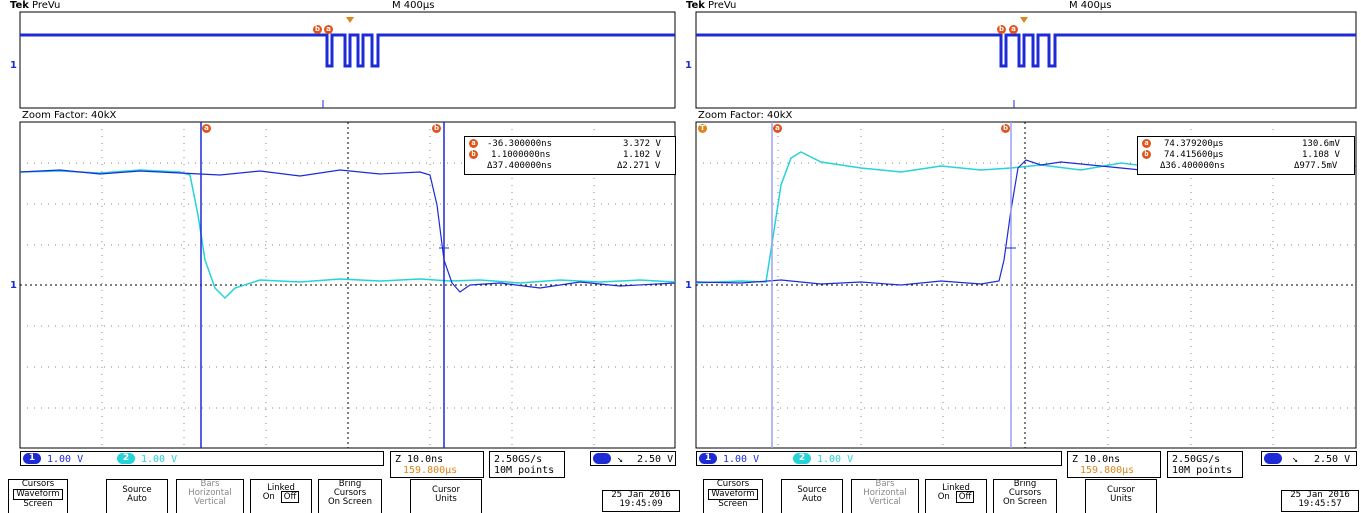 The width and height of the screenshot is (1361, 513). I want to click on time-label: 19:45:57, so click(1320, 504).